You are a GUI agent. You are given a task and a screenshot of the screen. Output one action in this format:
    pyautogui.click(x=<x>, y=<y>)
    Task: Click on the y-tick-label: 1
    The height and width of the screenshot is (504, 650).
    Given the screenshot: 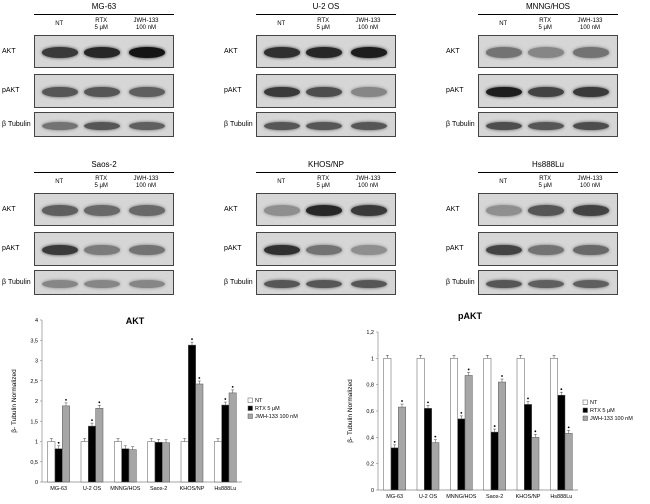 What is the action you would take?
    pyautogui.click(x=36, y=443)
    